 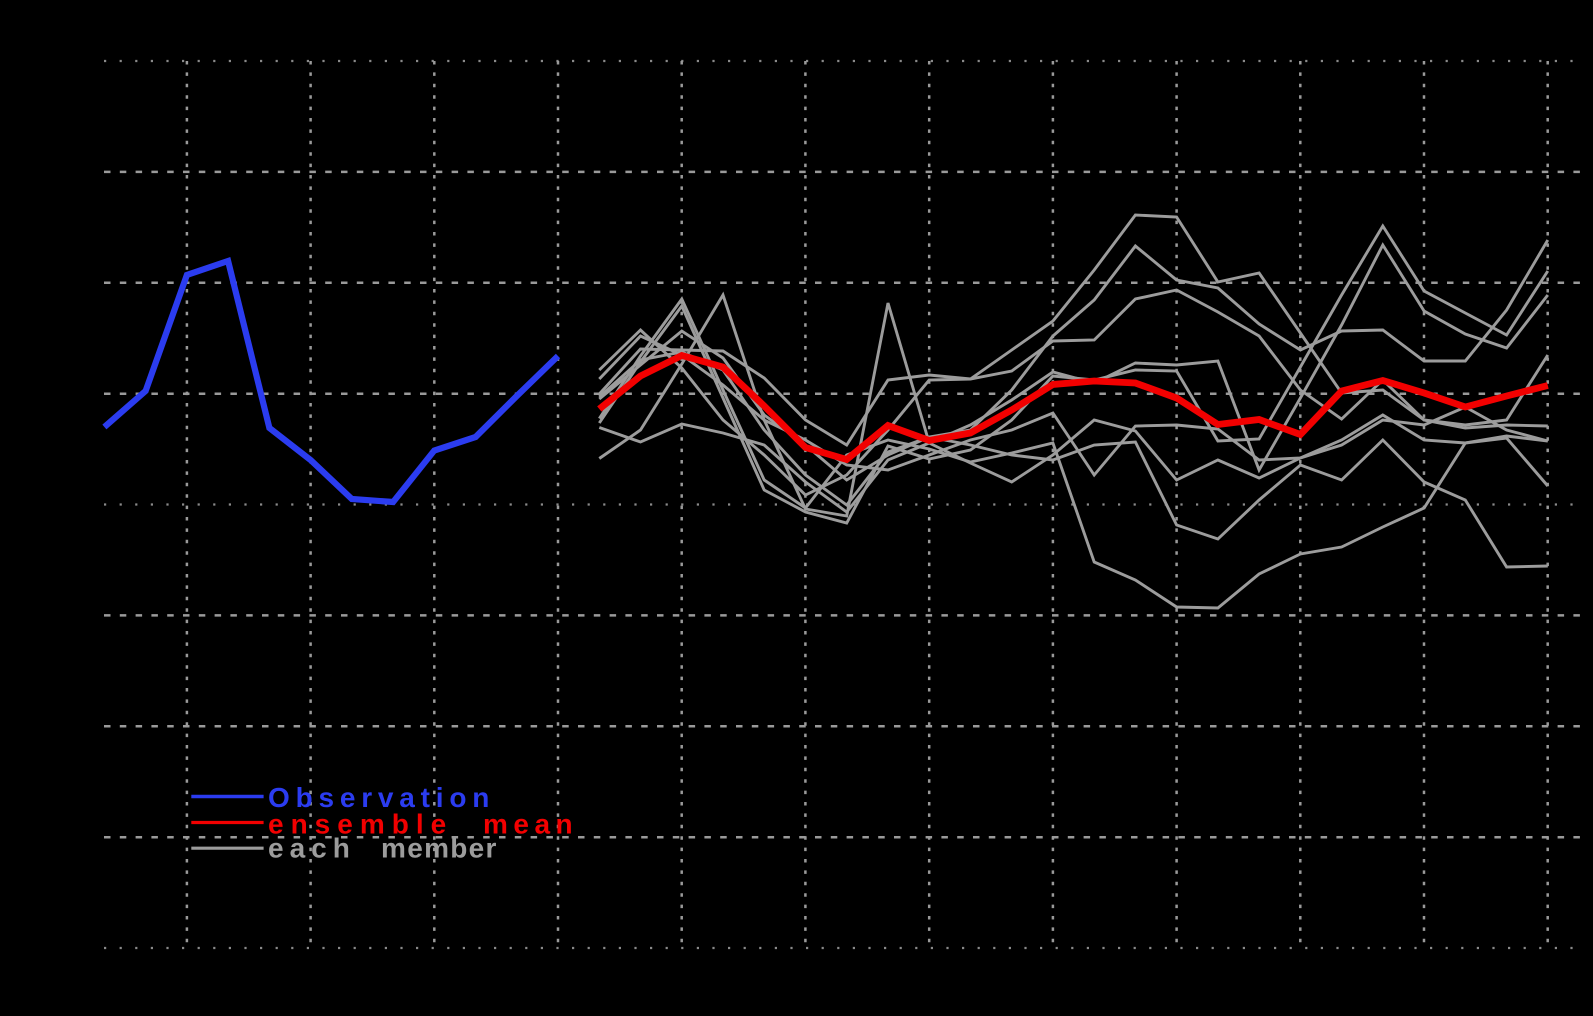 I want to click on svg-text: Observation, so click(x=381, y=797).